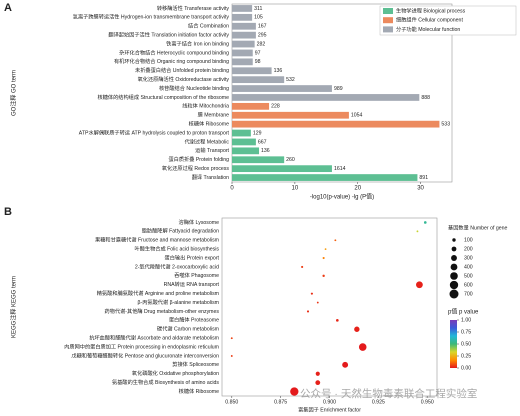 The width and height of the screenshot is (520, 416). What do you see at coordinates (210, 177) in the screenshot?
I see `y-tick-label: 翻译 Translation` at bounding box center [210, 177].